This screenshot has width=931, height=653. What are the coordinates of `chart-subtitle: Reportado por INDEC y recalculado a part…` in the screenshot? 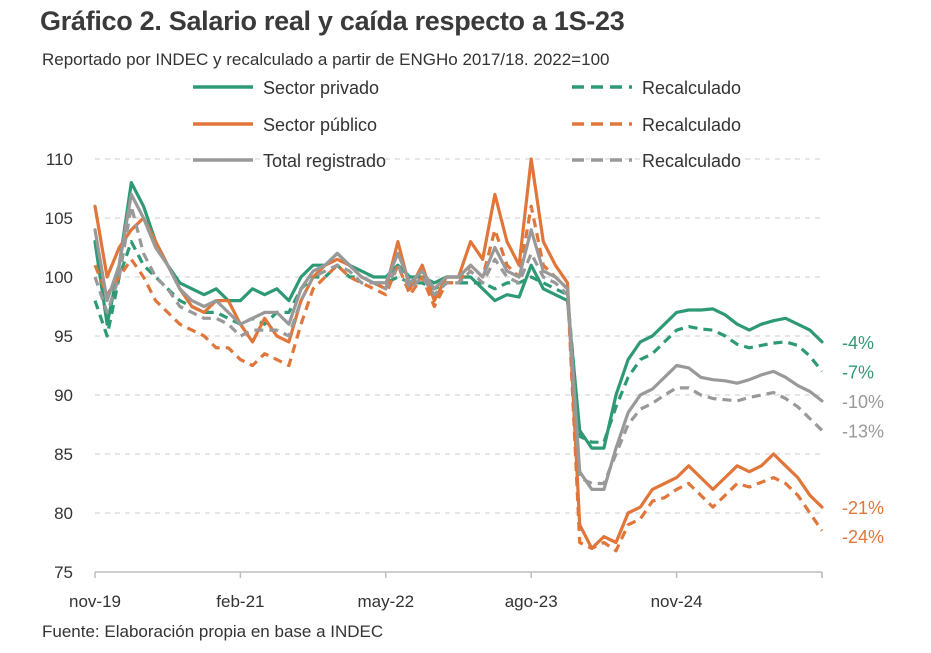 It's located at (326, 59).